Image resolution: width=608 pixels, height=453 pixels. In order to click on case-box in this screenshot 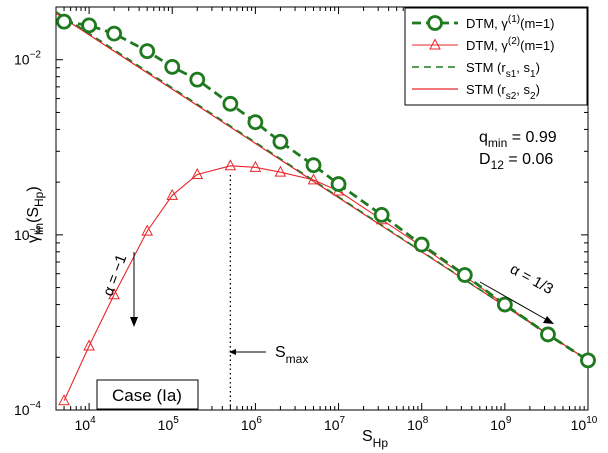, I will do `click(147, 394)`.